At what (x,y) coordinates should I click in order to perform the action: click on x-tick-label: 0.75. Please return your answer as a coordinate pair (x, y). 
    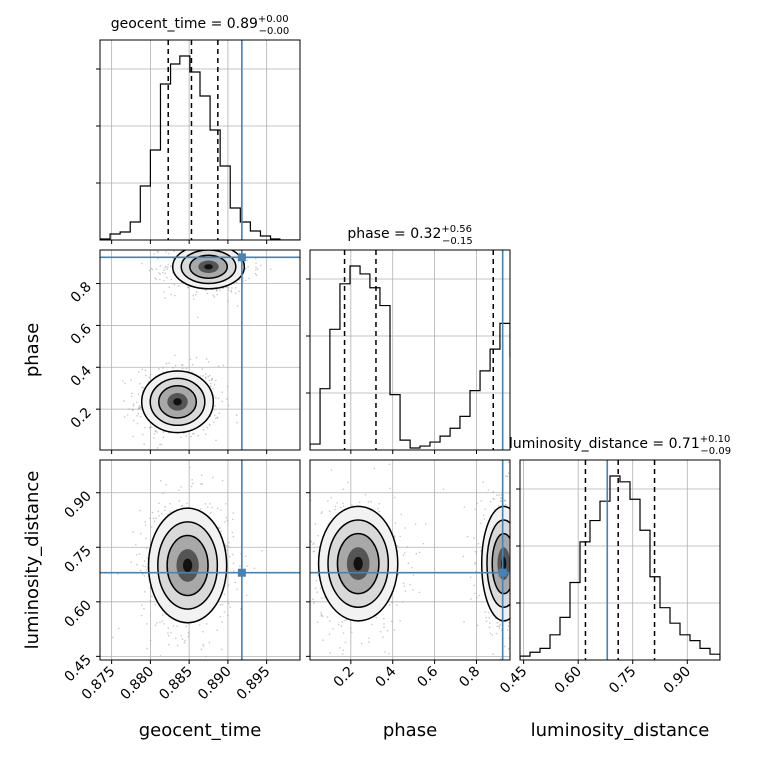
    Looking at the image, I should click on (622, 680).